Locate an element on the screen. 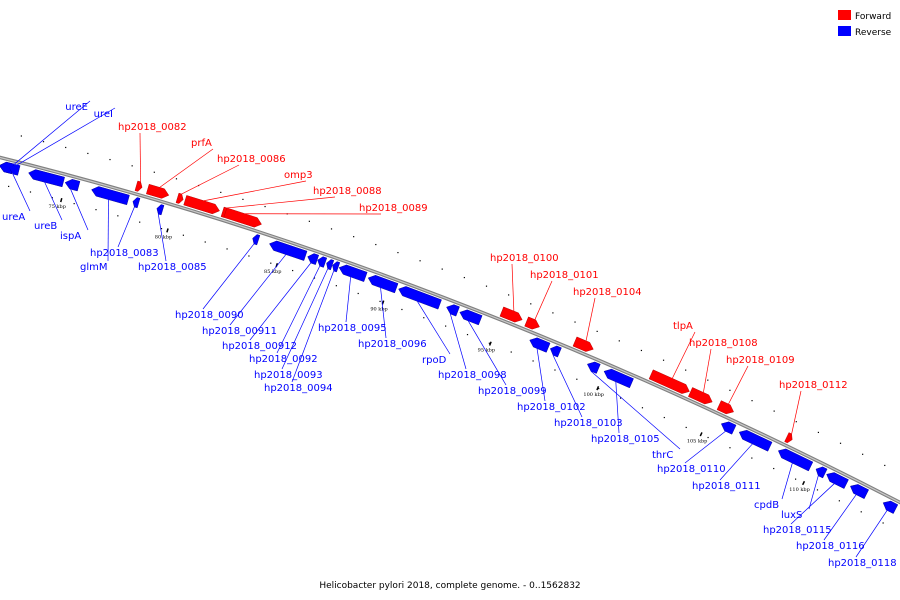 The width and height of the screenshot is (900, 600). gene-label-hp2018_0118: hp2018_0118 is located at coordinates (862, 563).